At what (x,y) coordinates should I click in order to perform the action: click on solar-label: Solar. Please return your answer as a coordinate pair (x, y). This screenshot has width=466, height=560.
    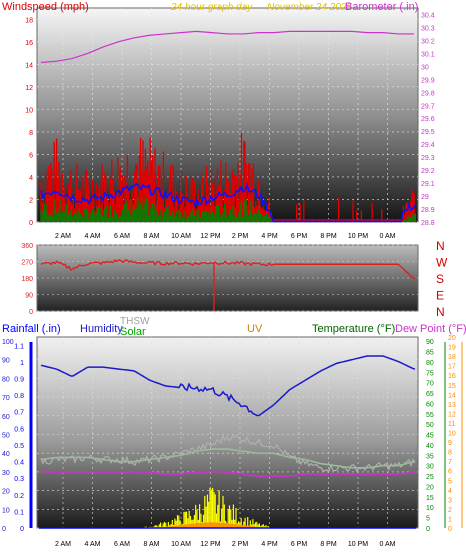
    Looking at the image, I should click on (133, 332).